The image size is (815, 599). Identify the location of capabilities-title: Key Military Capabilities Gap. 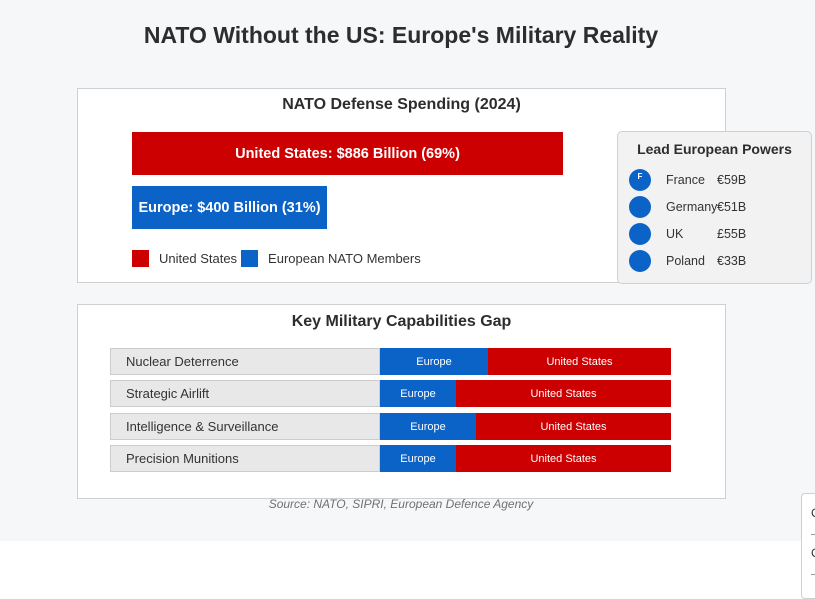
(401, 321).